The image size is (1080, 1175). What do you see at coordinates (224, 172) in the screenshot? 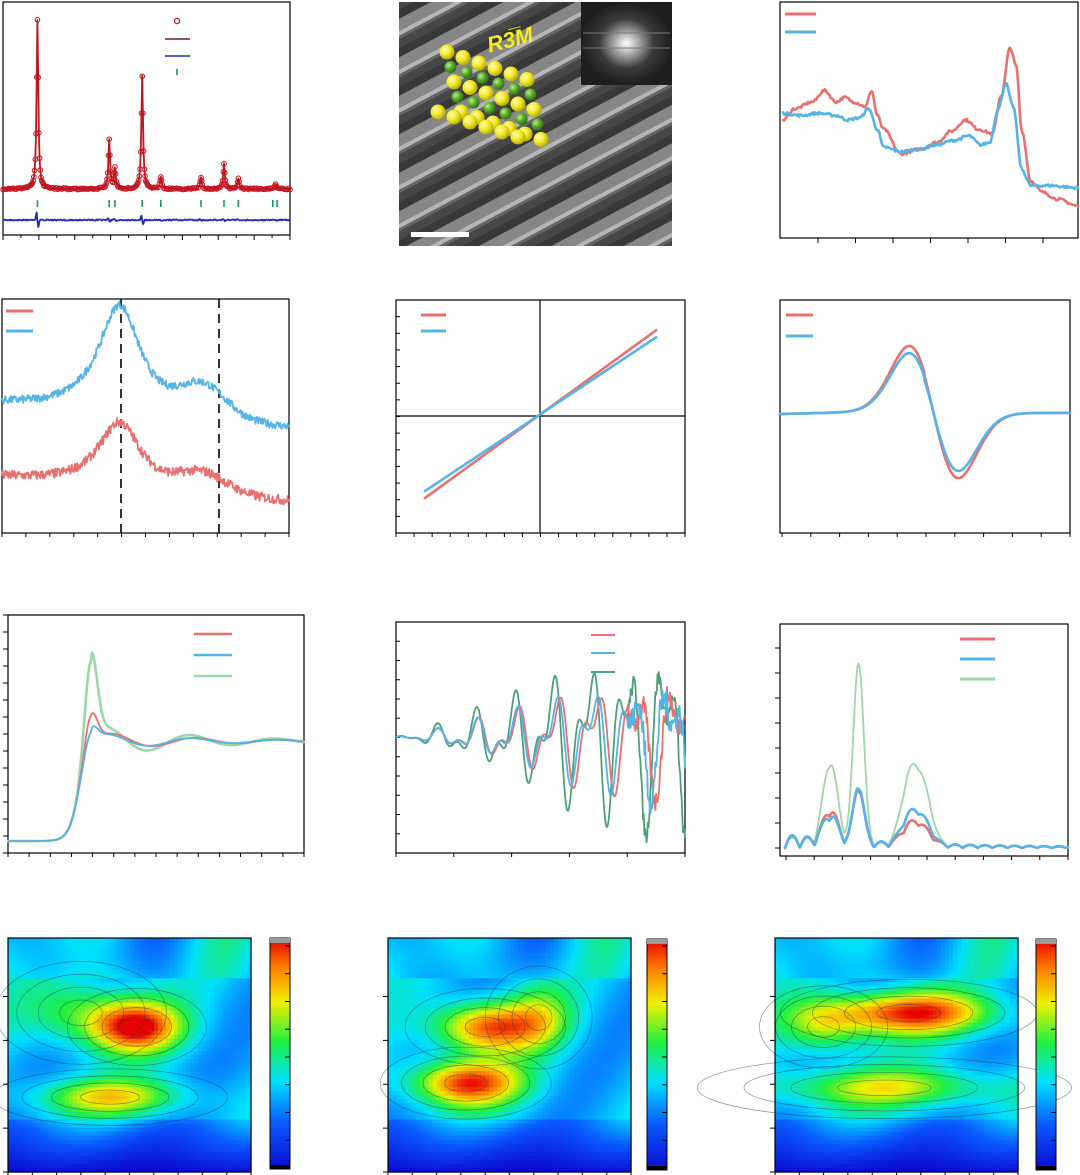
I see `observed-point` at bounding box center [224, 172].